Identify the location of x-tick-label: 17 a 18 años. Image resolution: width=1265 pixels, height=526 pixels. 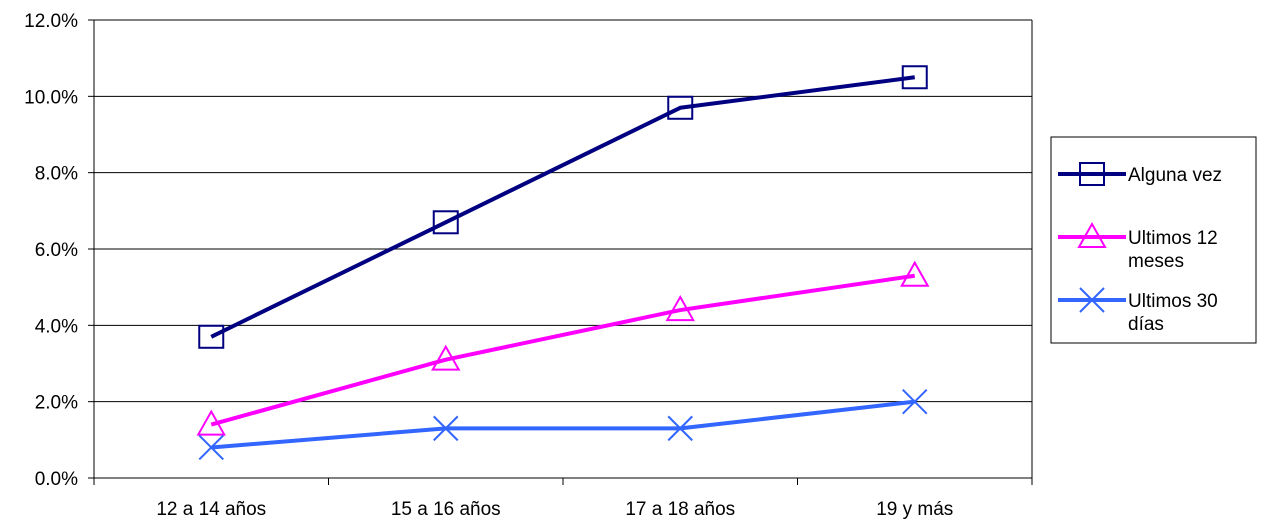
(680, 509).